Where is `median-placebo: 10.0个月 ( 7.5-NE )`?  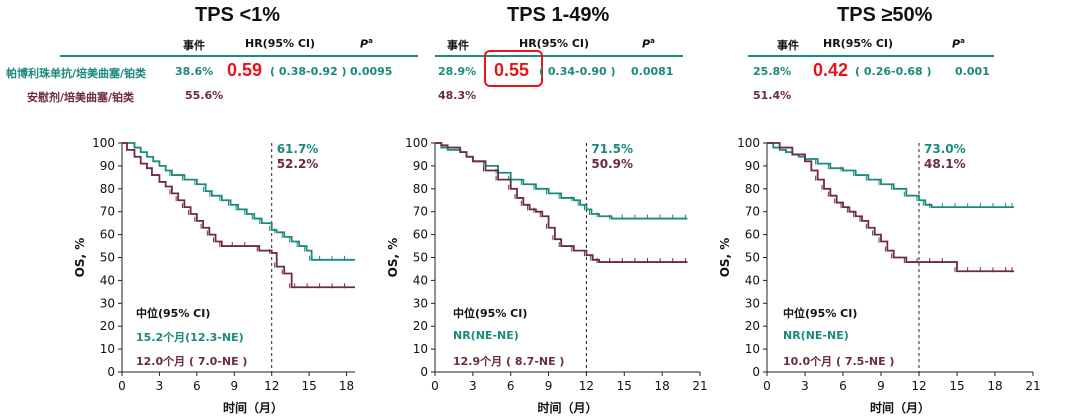
median-placebo: 10.0个月 ( 7.5-NE ) is located at coordinates (839, 361).